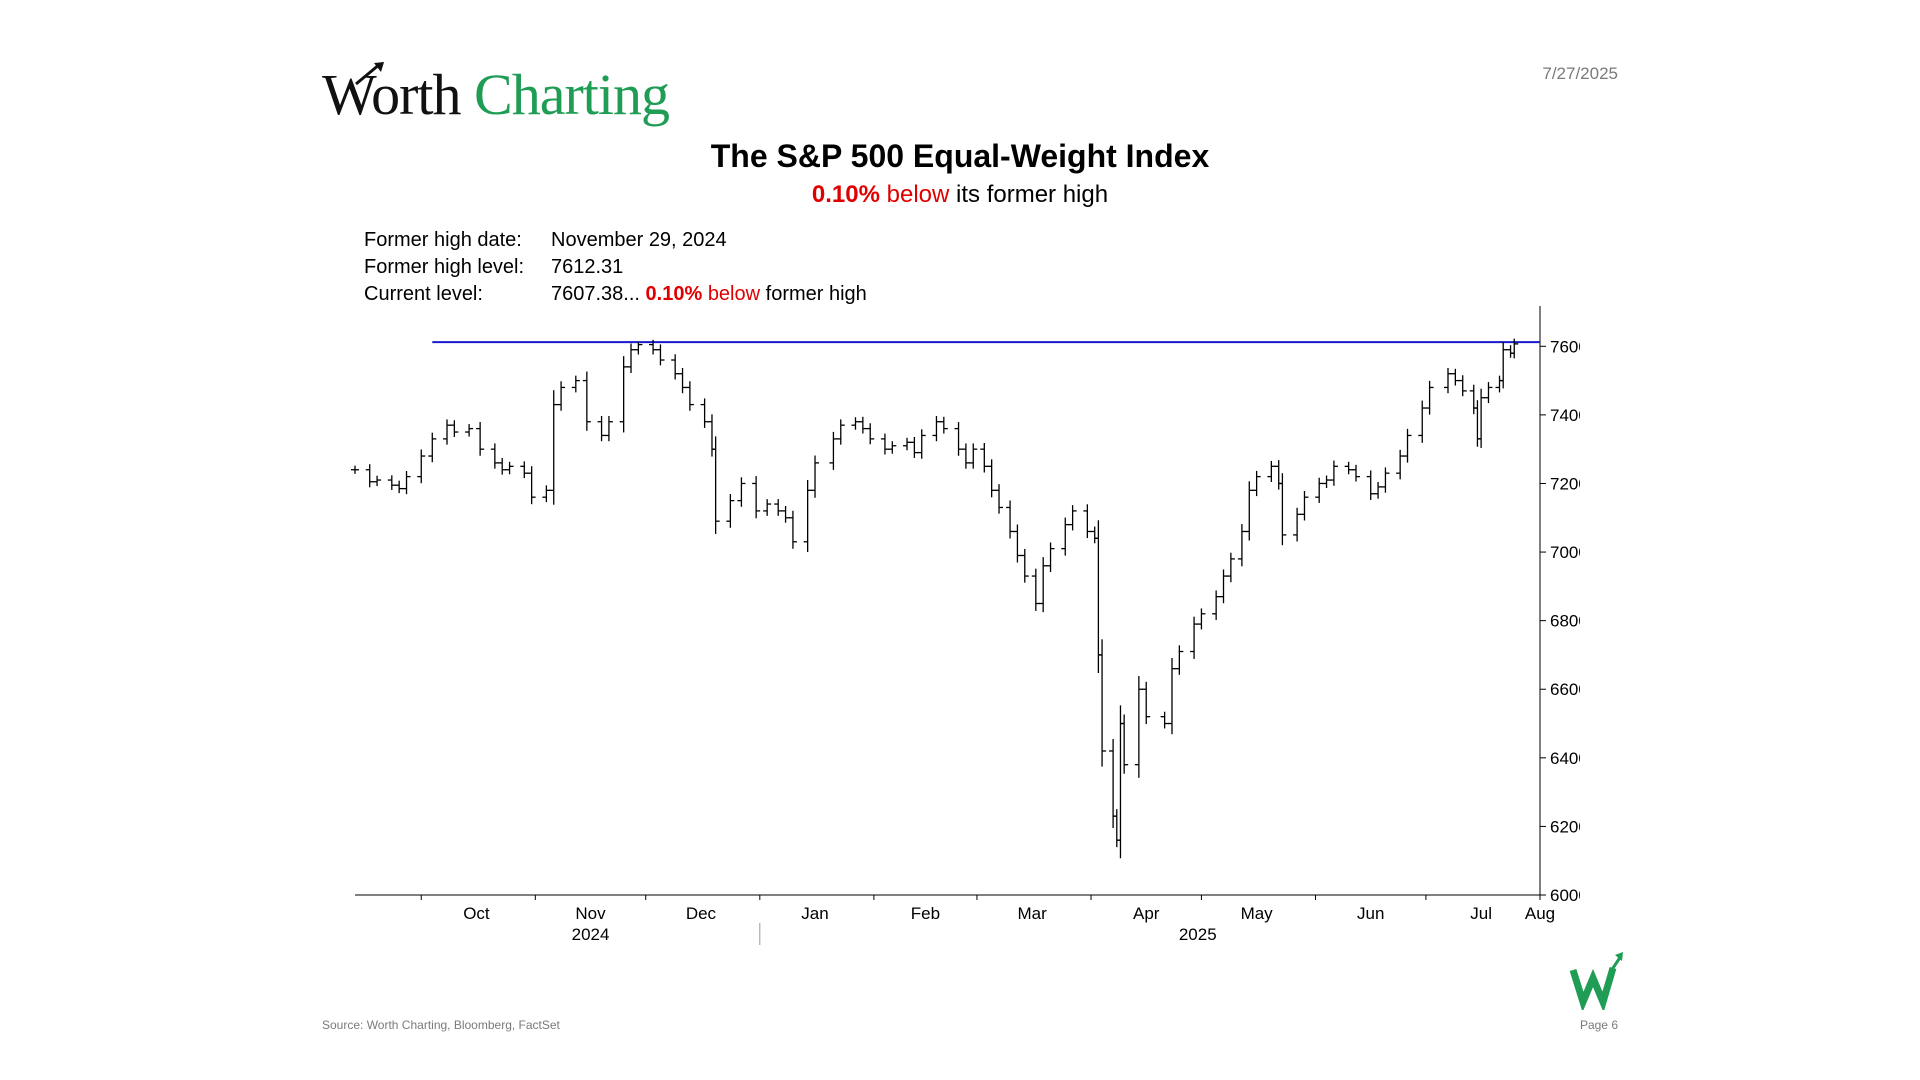  What do you see at coordinates (960, 156) in the screenshot?
I see `chart-title: The S&P 500 Equal-Weight Index` at bounding box center [960, 156].